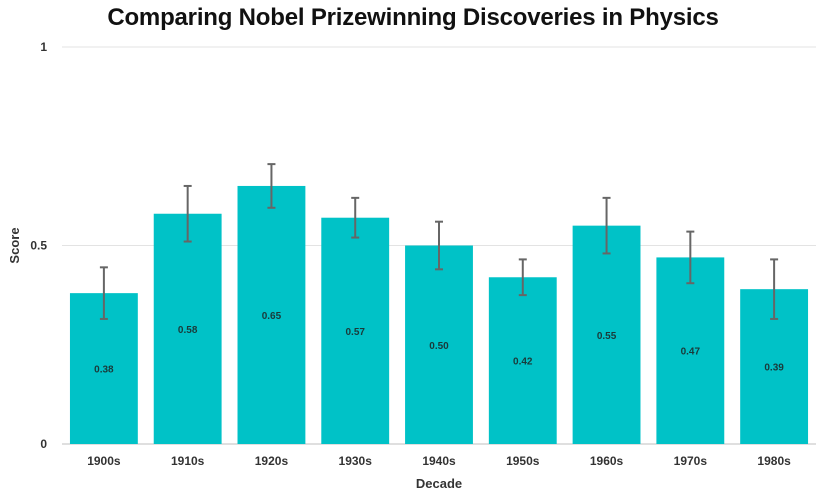 The width and height of the screenshot is (826, 503). Describe the element at coordinates (439, 483) in the screenshot. I see `x-axis-label: Decade` at that location.